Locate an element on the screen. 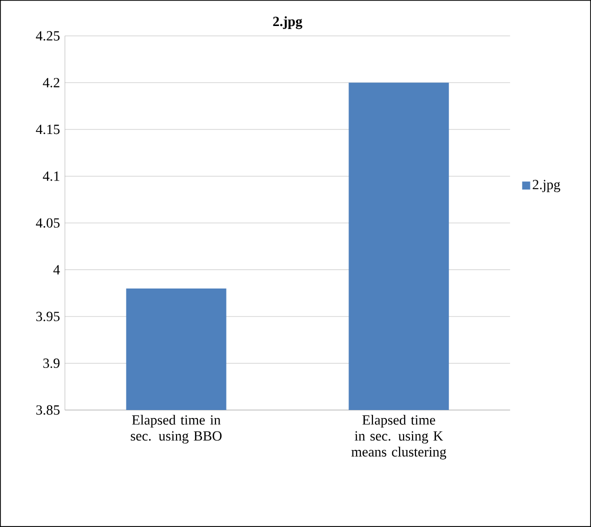 The image size is (591, 527). y-tick-label: 4.15 is located at coordinates (48, 129).